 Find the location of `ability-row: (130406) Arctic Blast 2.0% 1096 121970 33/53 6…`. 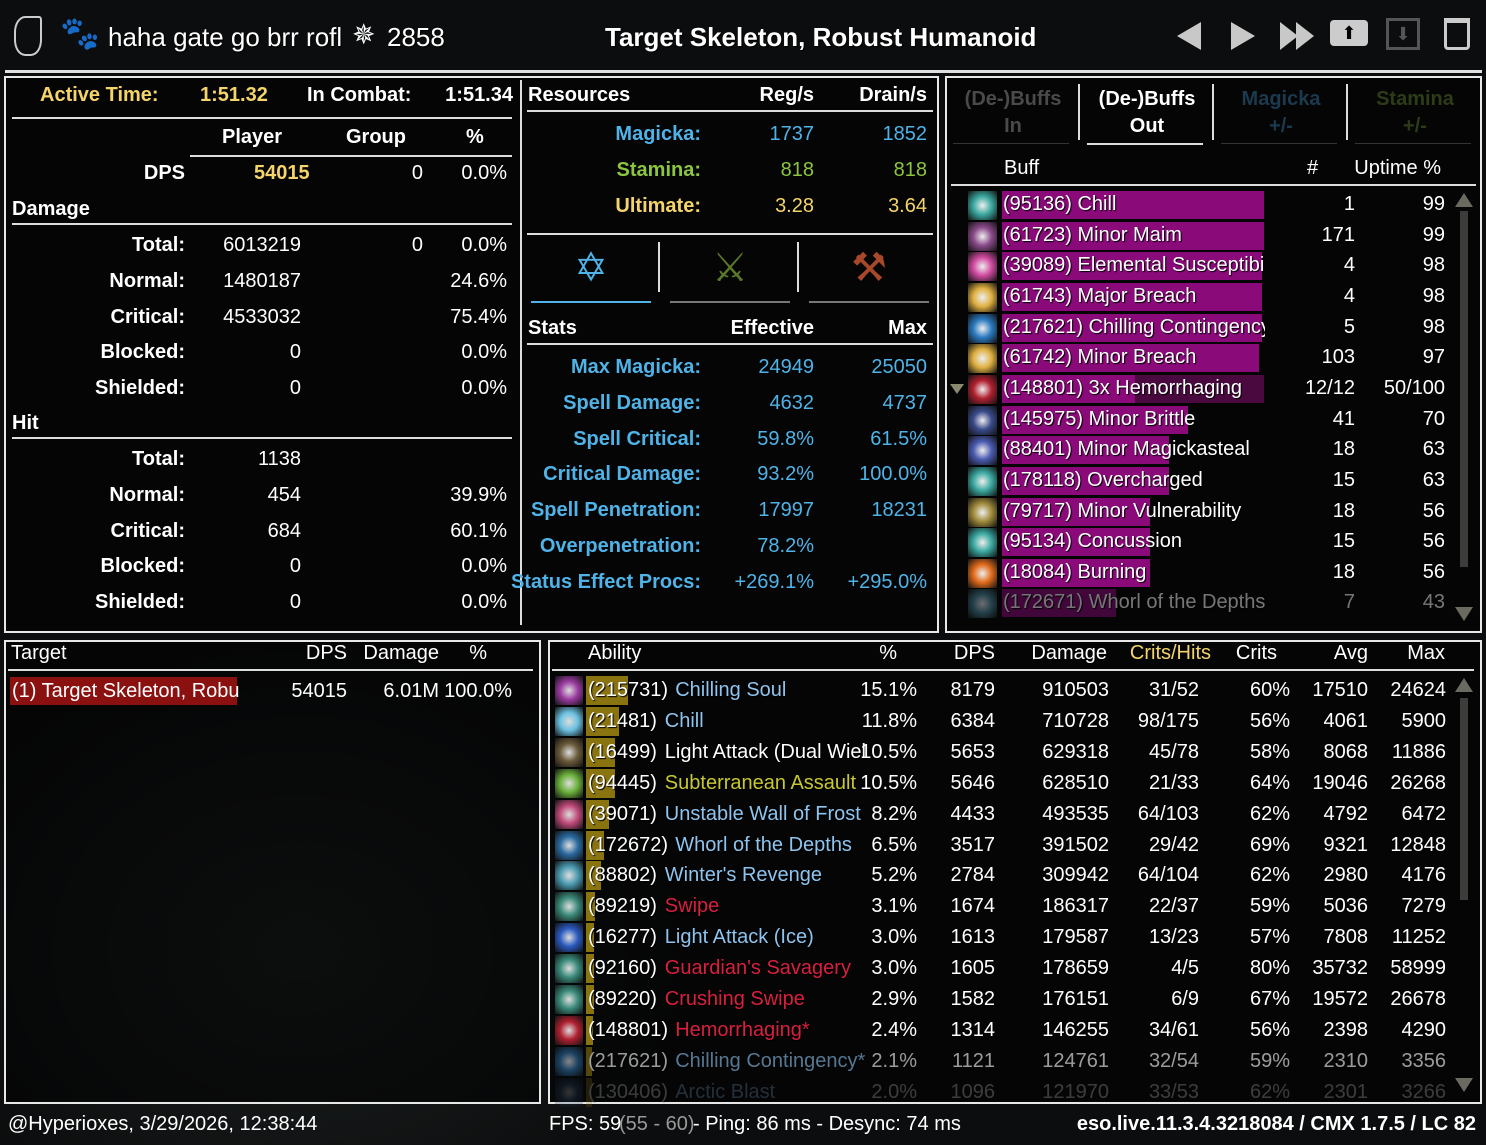

ability-row: (130406) Arctic Blast 2.0% 1096 121970 33/53 6… is located at coordinates (1003, 1092).